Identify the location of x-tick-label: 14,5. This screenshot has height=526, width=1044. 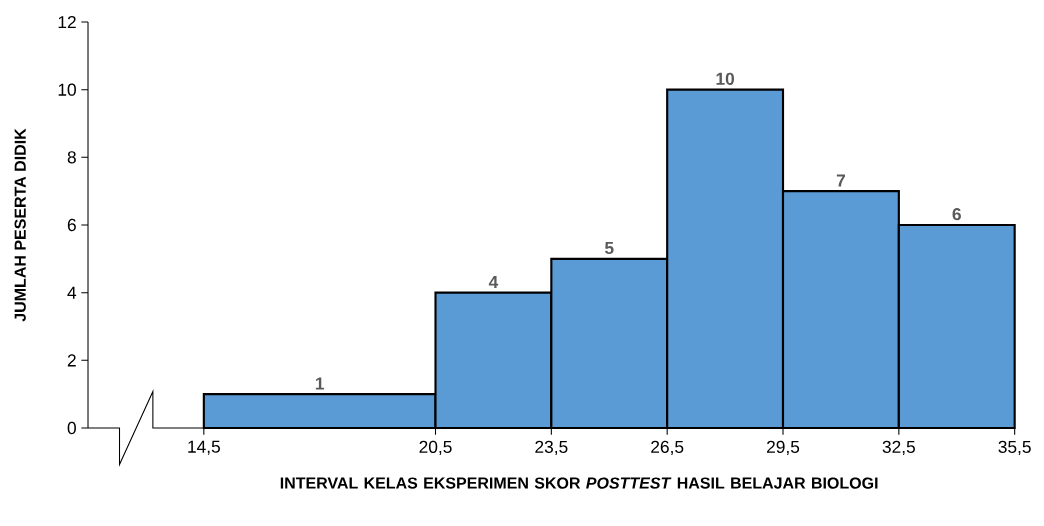
(204, 447).